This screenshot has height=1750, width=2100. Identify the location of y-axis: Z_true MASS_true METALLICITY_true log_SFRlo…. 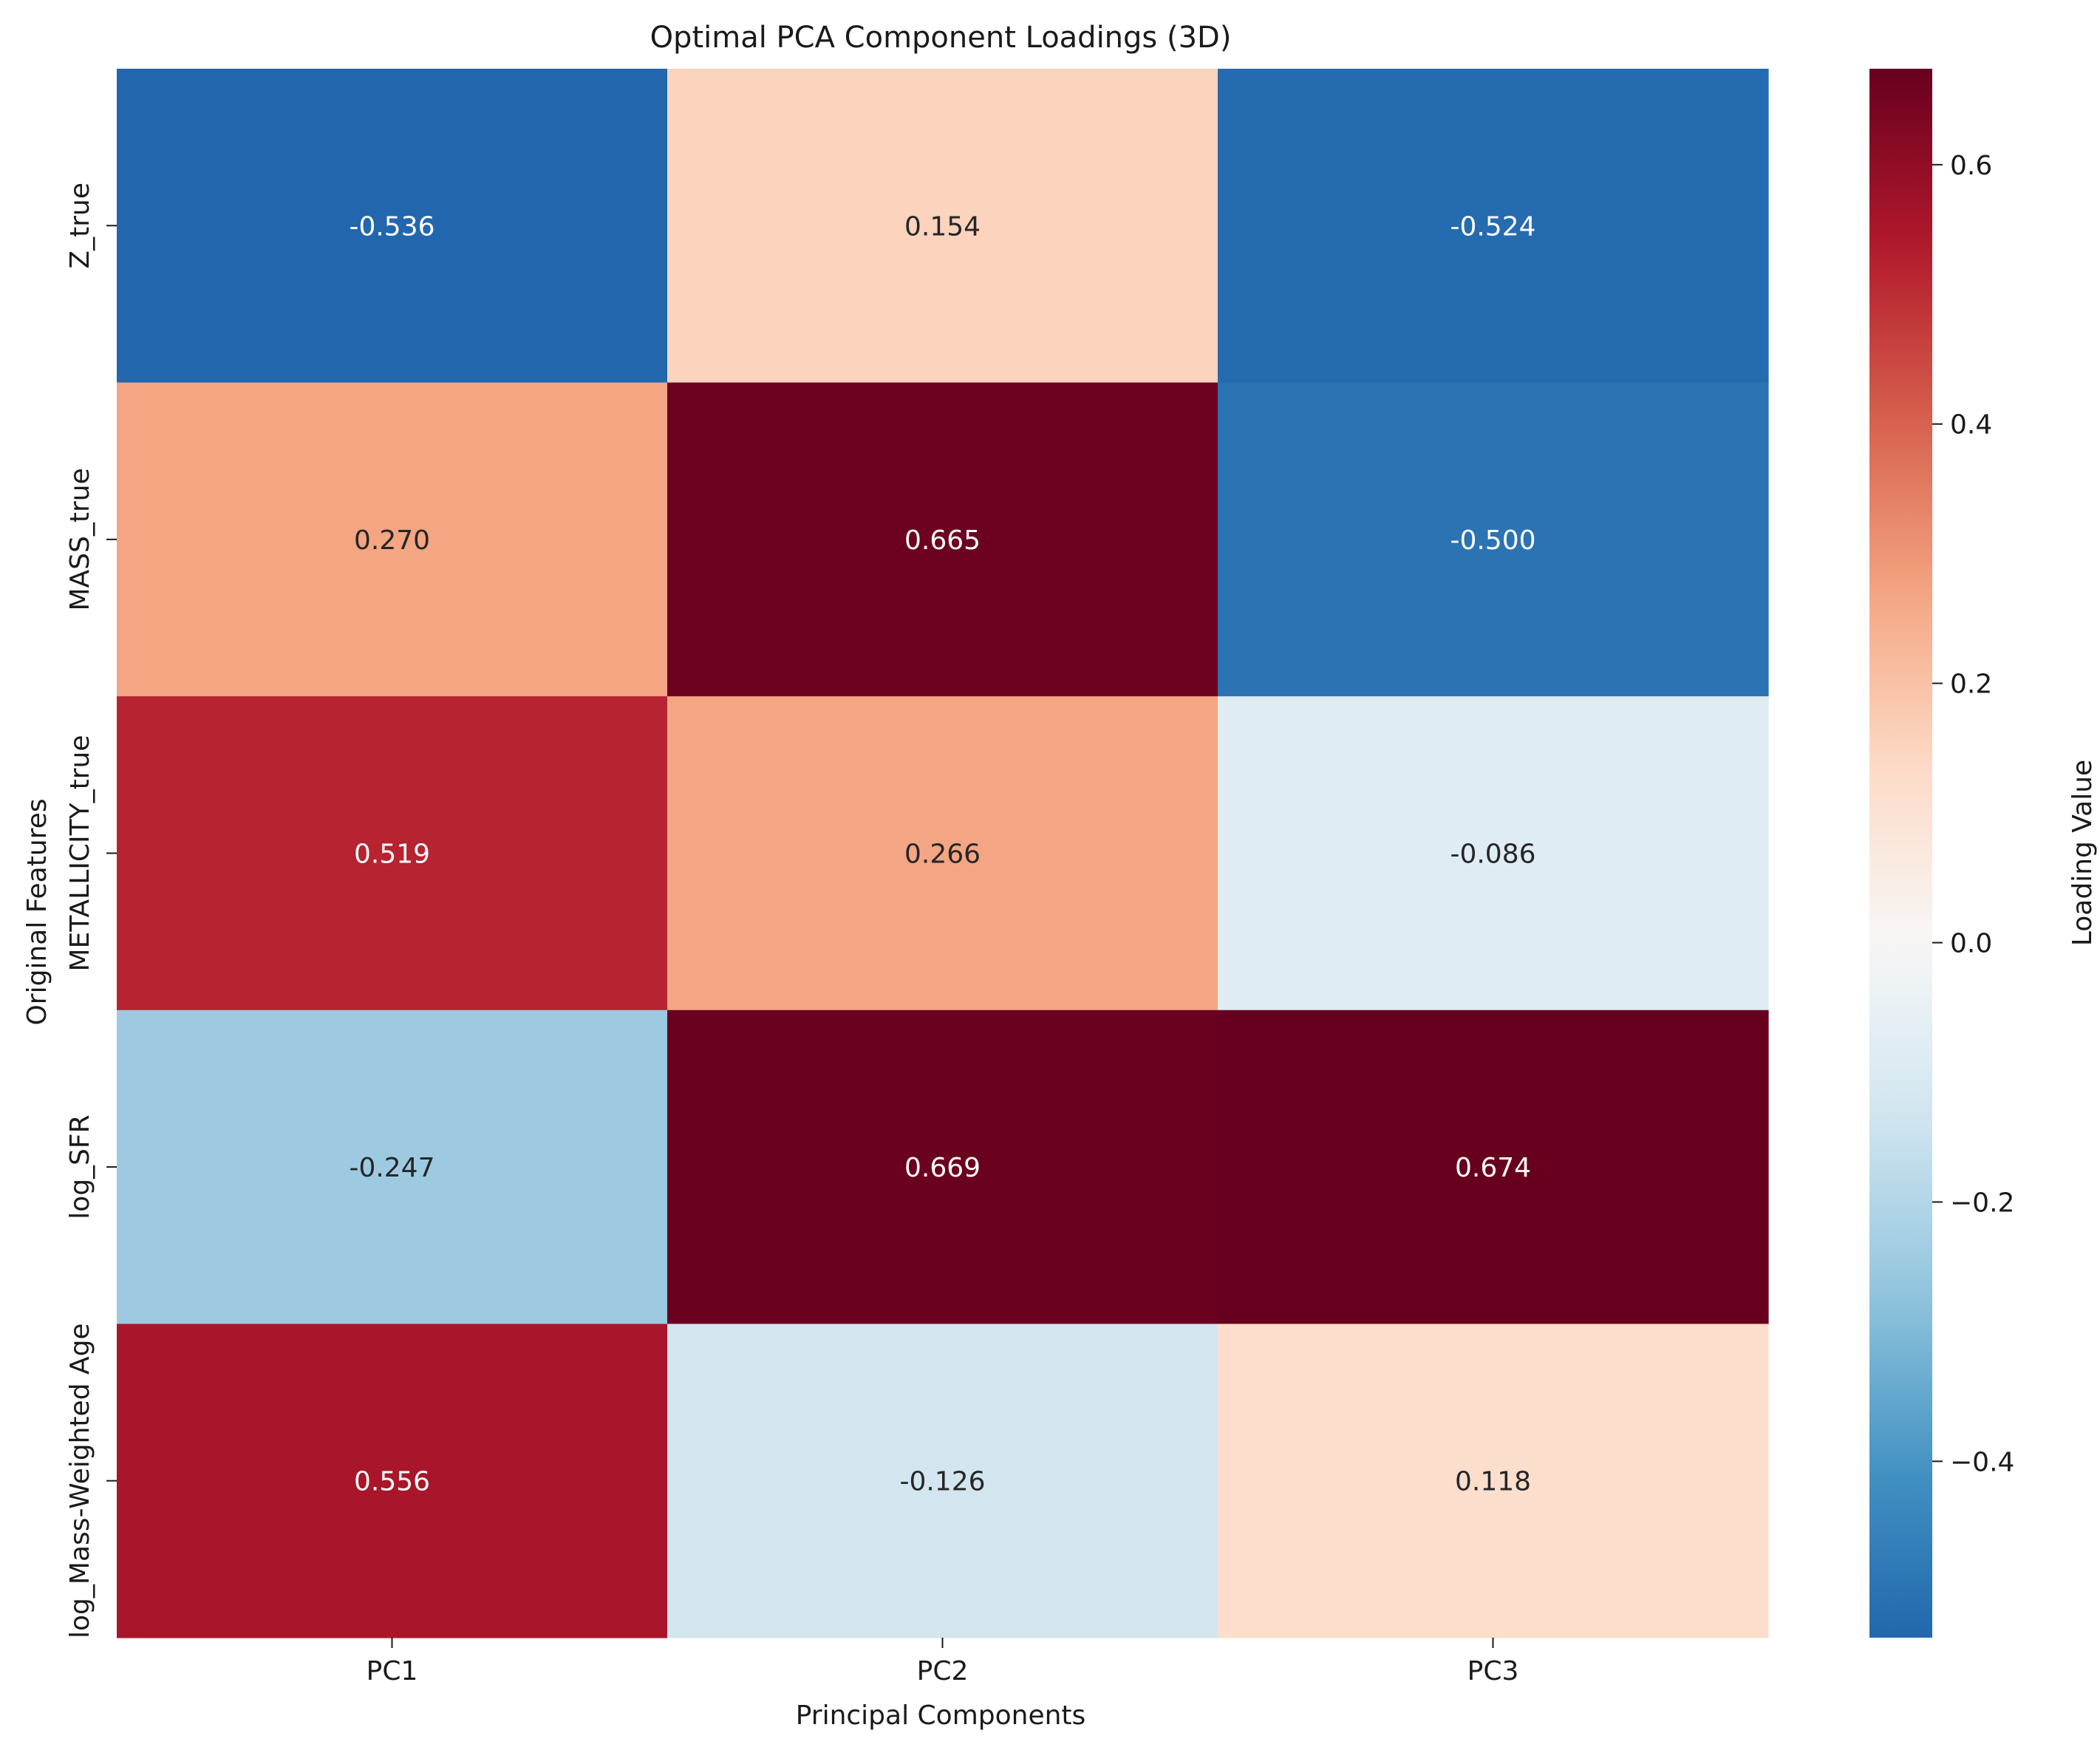
(91, 911).